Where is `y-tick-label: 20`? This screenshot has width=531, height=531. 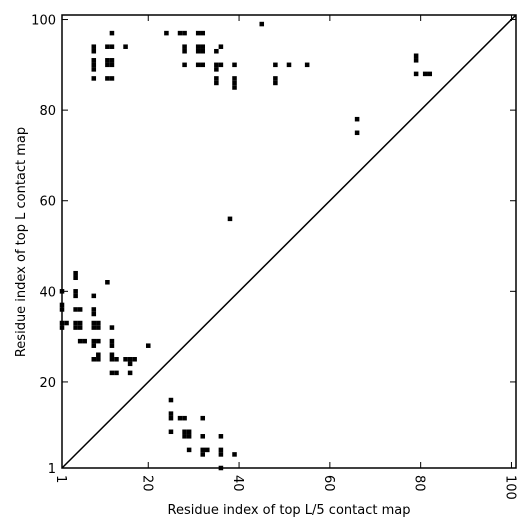 y-tick-label: 20 is located at coordinates (47, 383).